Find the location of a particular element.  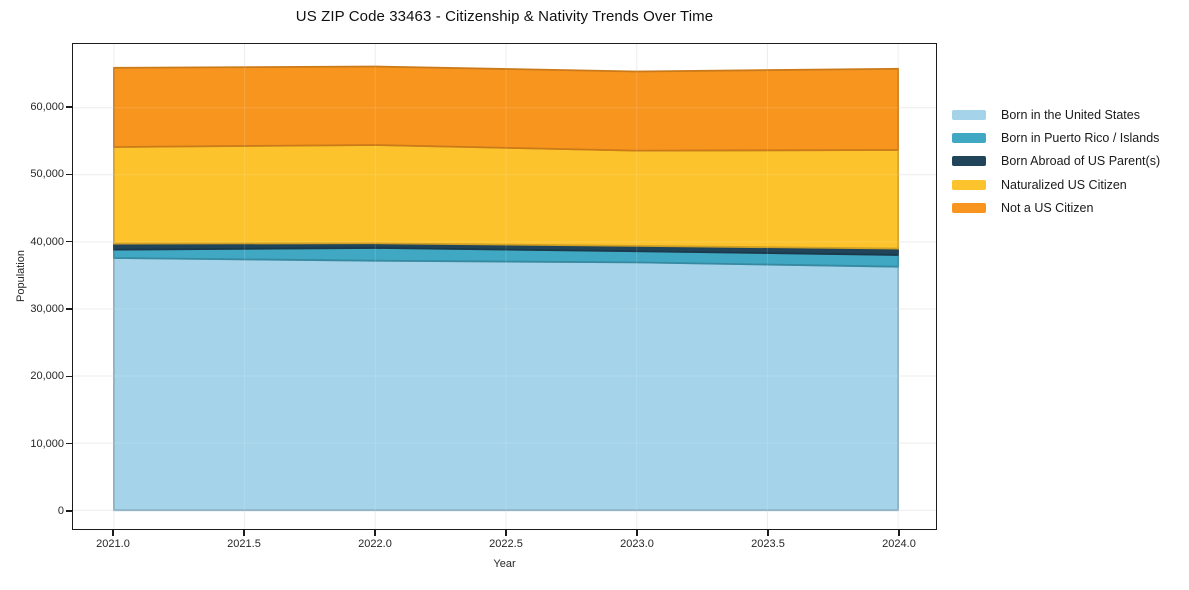

legend-label: Naturalized US Citizen is located at coordinates (1064, 184).